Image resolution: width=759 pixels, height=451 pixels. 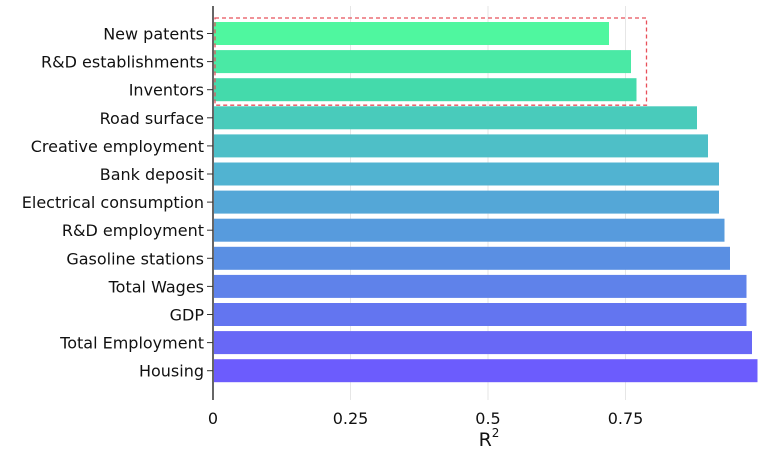 What do you see at coordinates (187, 315) in the screenshot?
I see `category-label: GDP` at bounding box center [187, 315].